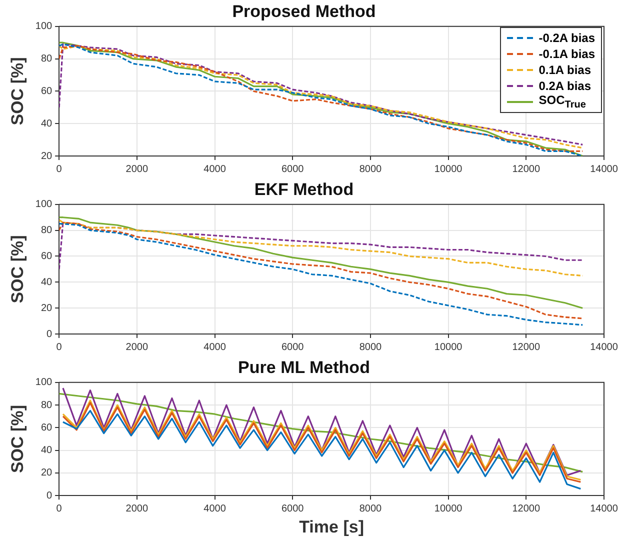  I want to click on legend-label: 0.1A bias, so click(564, 70).